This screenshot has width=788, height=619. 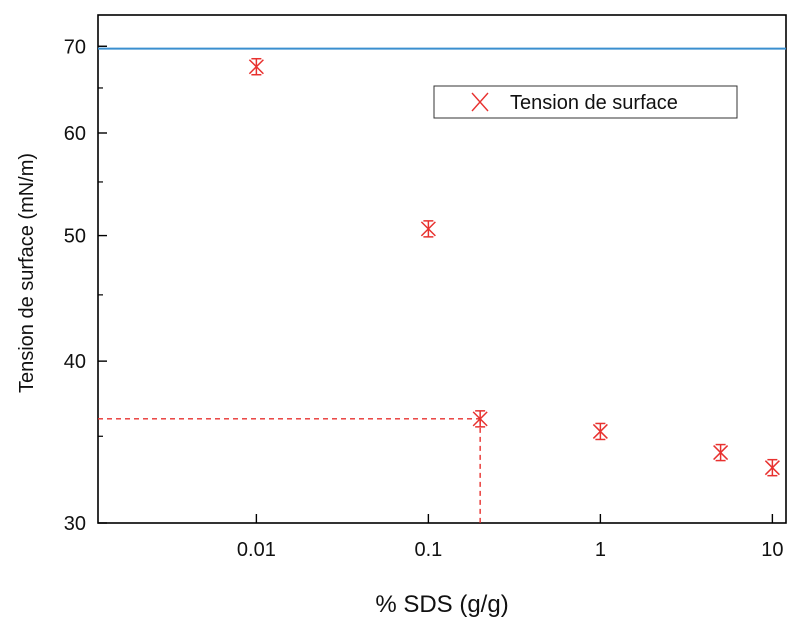 What do you see at coordinates (441, 604) in the screenshot?
I see `x-axis-title: % SDS (g/g)` at bounding box center [441, 604].